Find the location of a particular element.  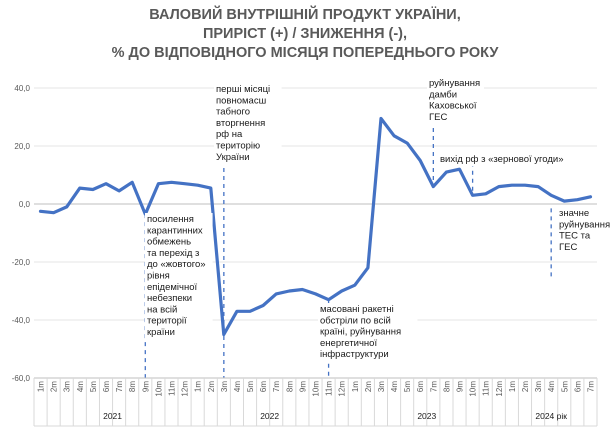

annotation-text: вихід рф з «зернової угоди» is located at coordinates (501, 159).